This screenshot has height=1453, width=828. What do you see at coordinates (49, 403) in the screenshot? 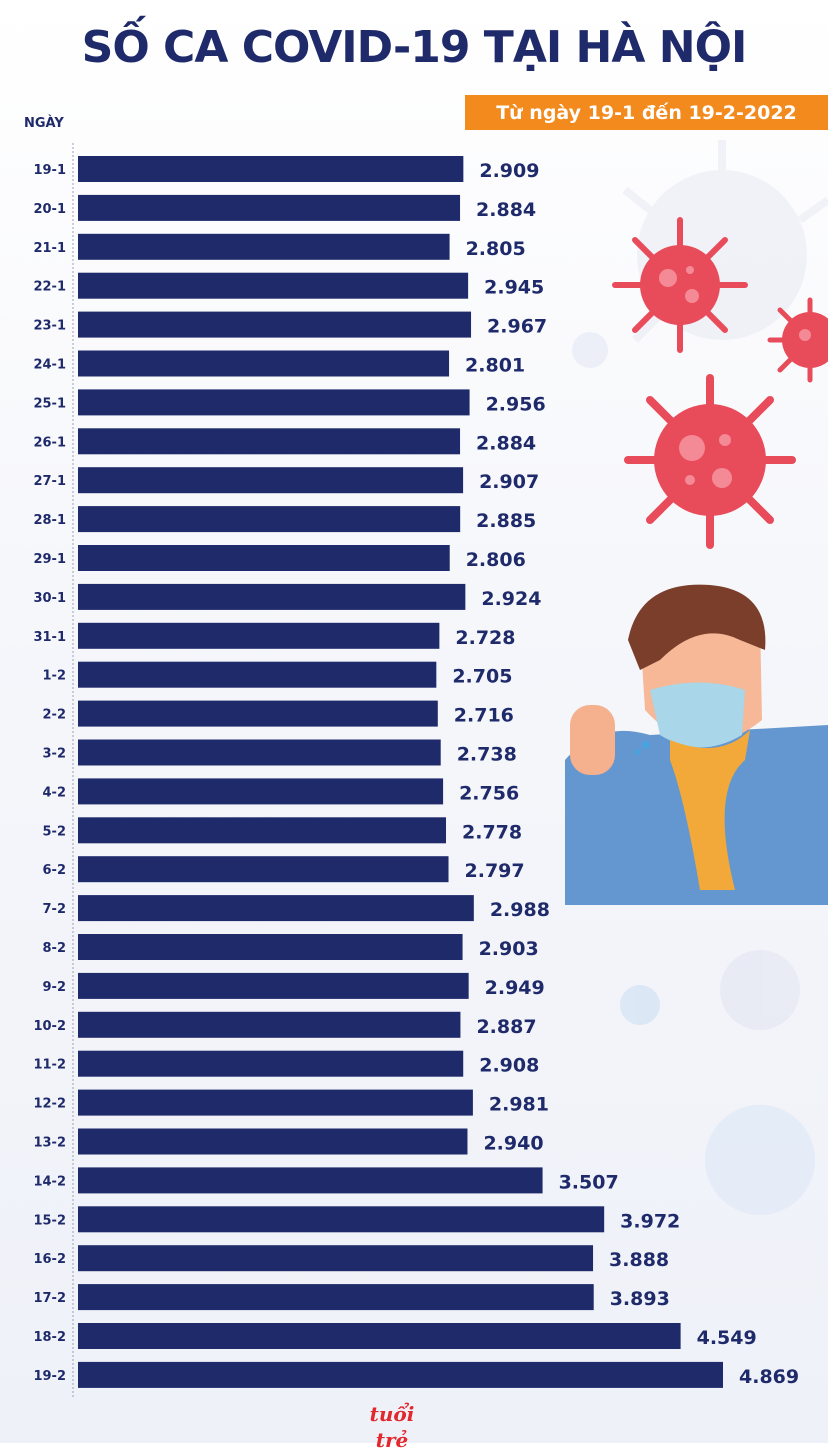
I see `category-label: 25-1` at bounding box center [49, 403].